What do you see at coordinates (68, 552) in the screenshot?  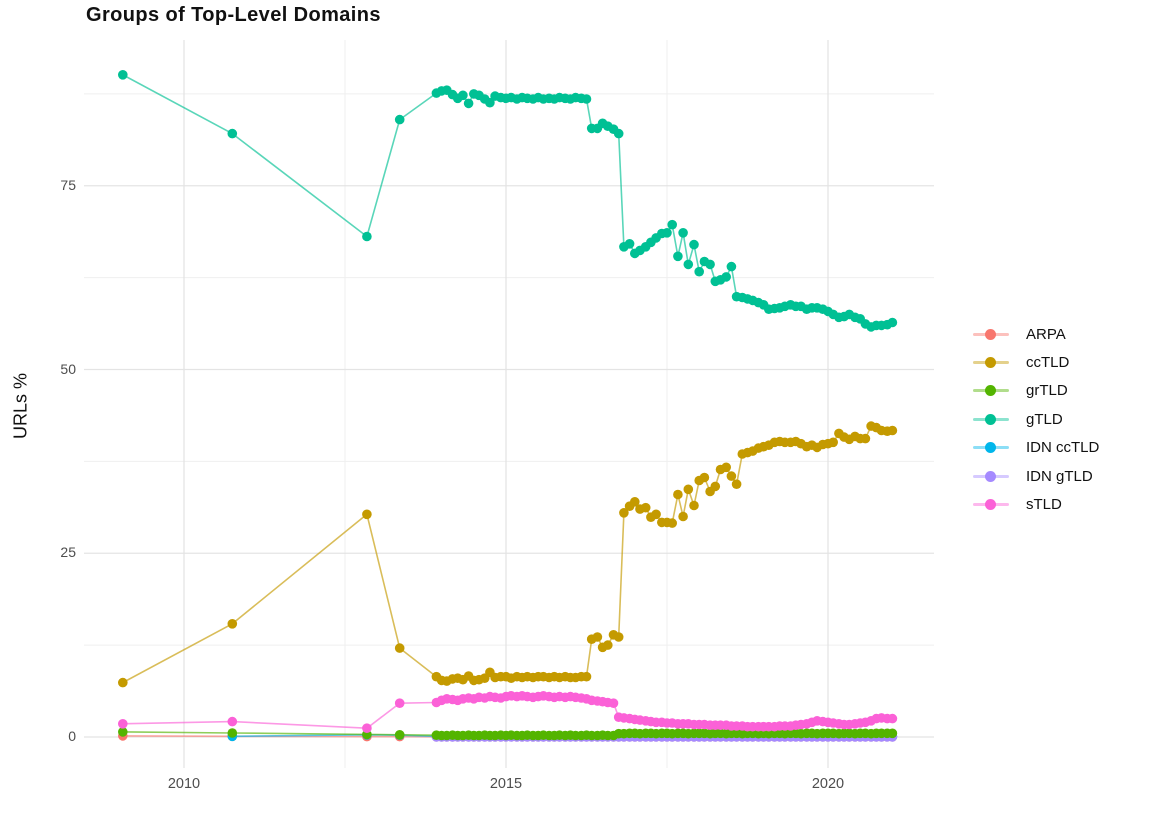 I see `y-tick-25: 25` at bounding box center [68, 552].